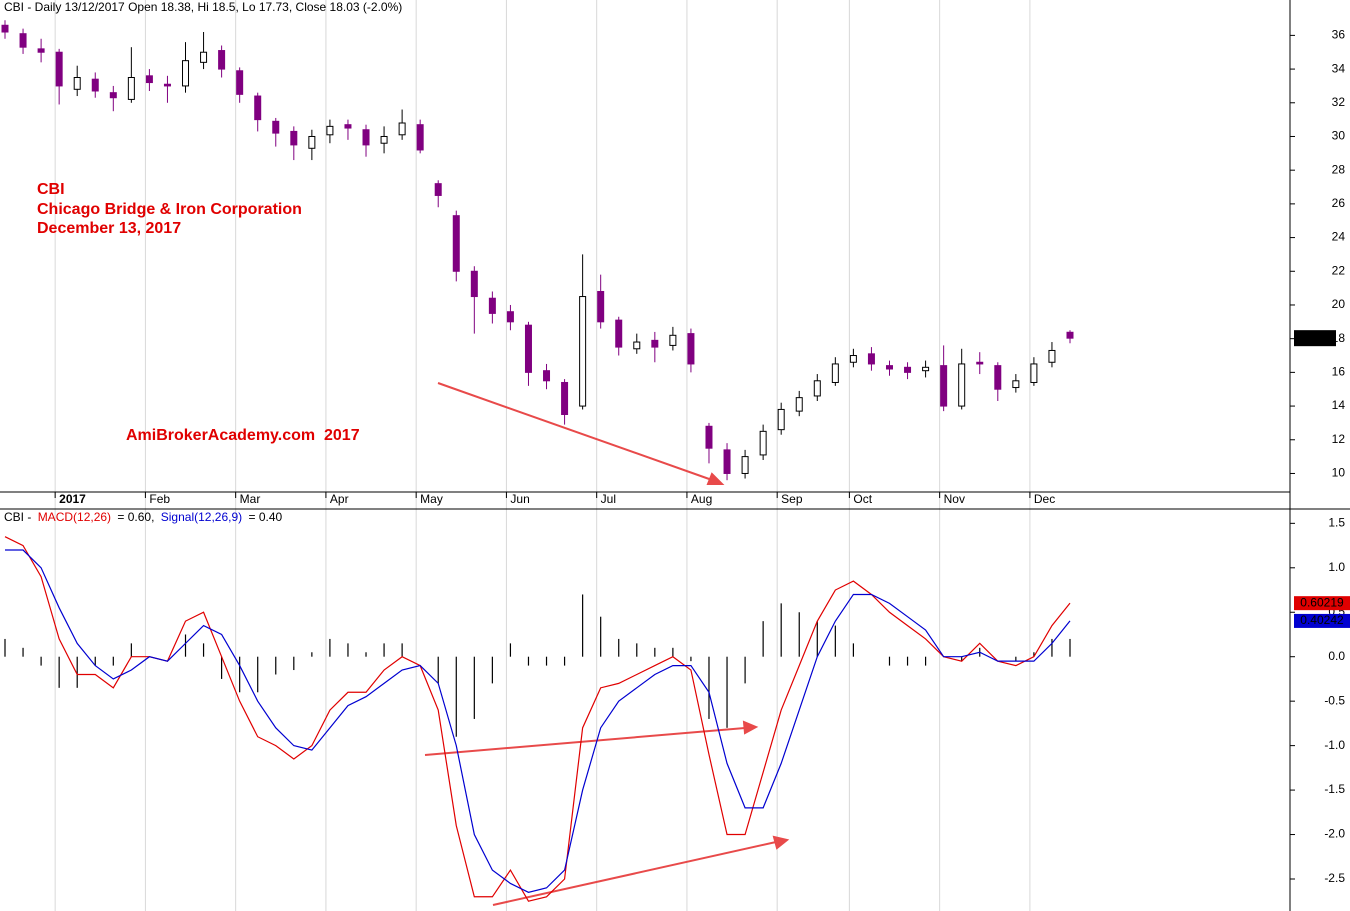 The height and width of the screenshot is (911, 1350). Describe the element at coordinates (608, 499) in the screenshot. I see `x-tick-label: Jul` at that location.